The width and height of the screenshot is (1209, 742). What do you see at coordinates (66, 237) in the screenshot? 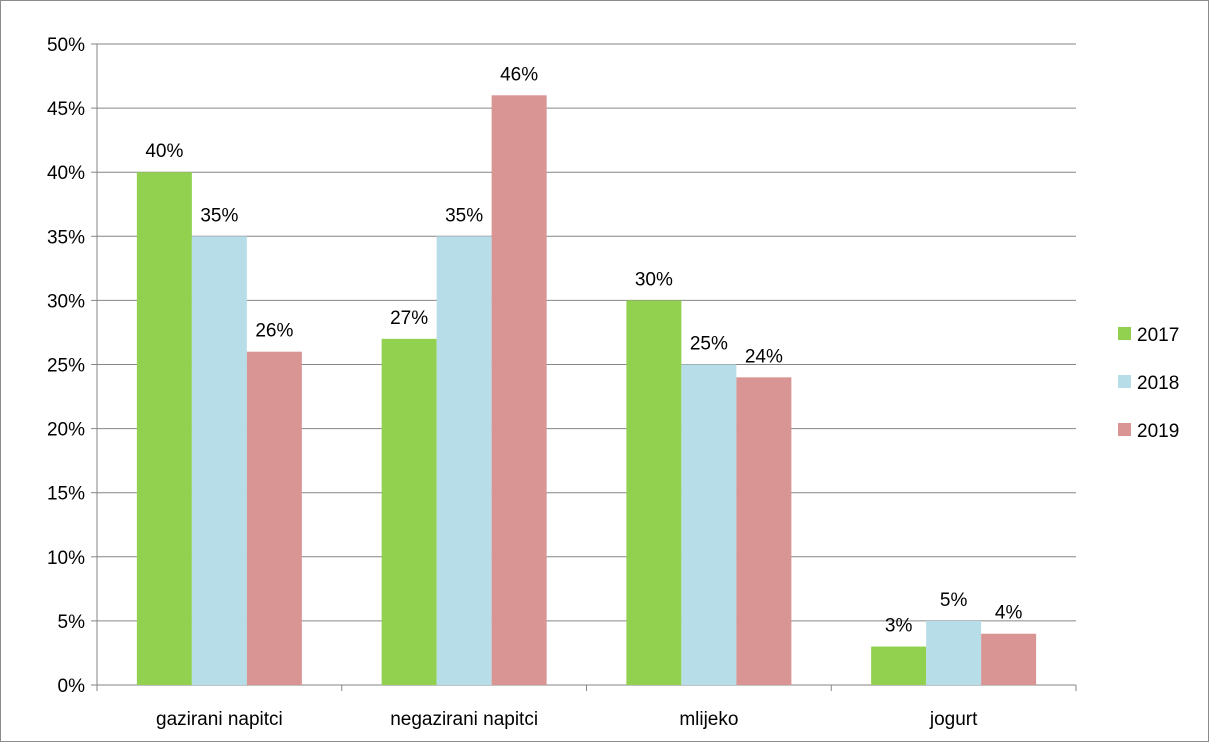
I see `y-tick-label: 35%` at bounding box center [66, 237].